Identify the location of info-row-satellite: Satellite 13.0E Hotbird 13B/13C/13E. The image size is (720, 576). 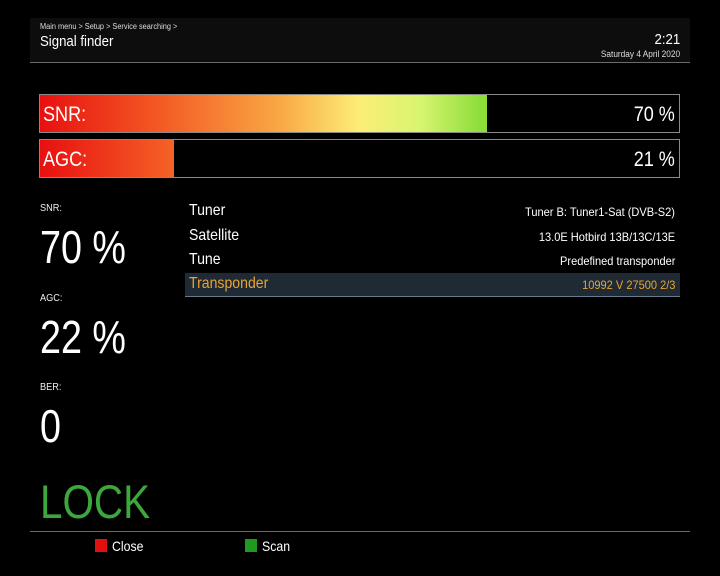
(432, 237).